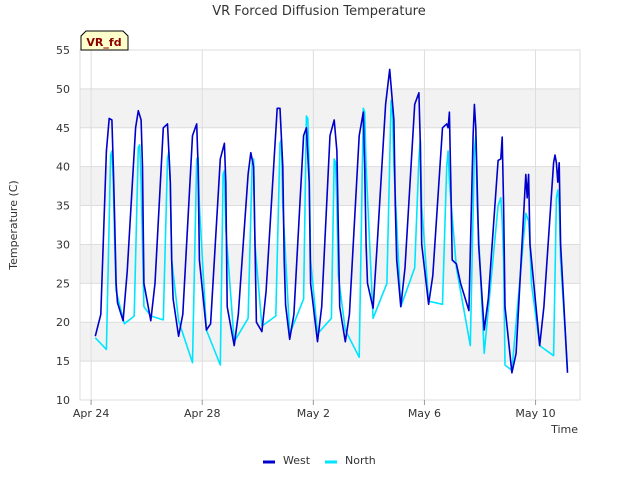 Image resolution: width=640 pixels, height=480 pixels. Describe the element at coordinates (297, 460) in the screenshot. I see `legend-label-west: West` at that location.